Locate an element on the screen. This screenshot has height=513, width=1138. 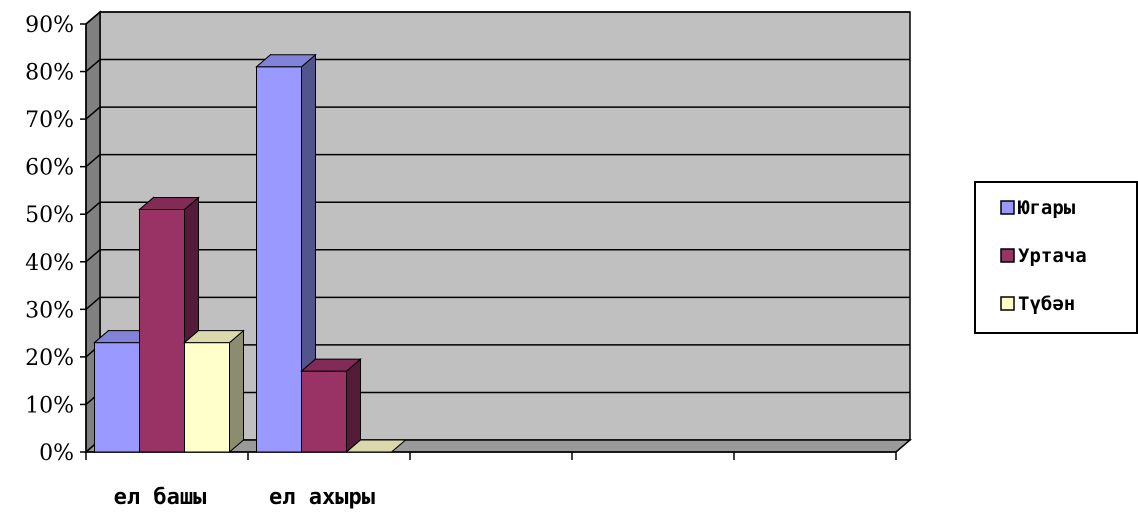
y-tick-label: 60% is located at coordinates (49, 168).